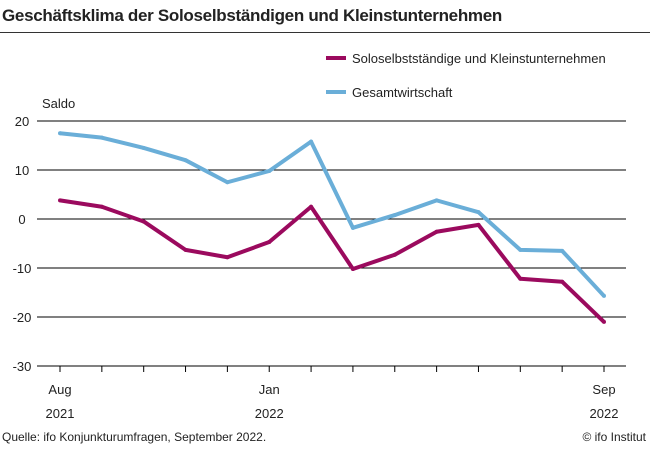 The image size is (650, 450). Describe the element at coordinates (58, 103) in the screenshot. I see `y-axis-label: Saldo` at that location.